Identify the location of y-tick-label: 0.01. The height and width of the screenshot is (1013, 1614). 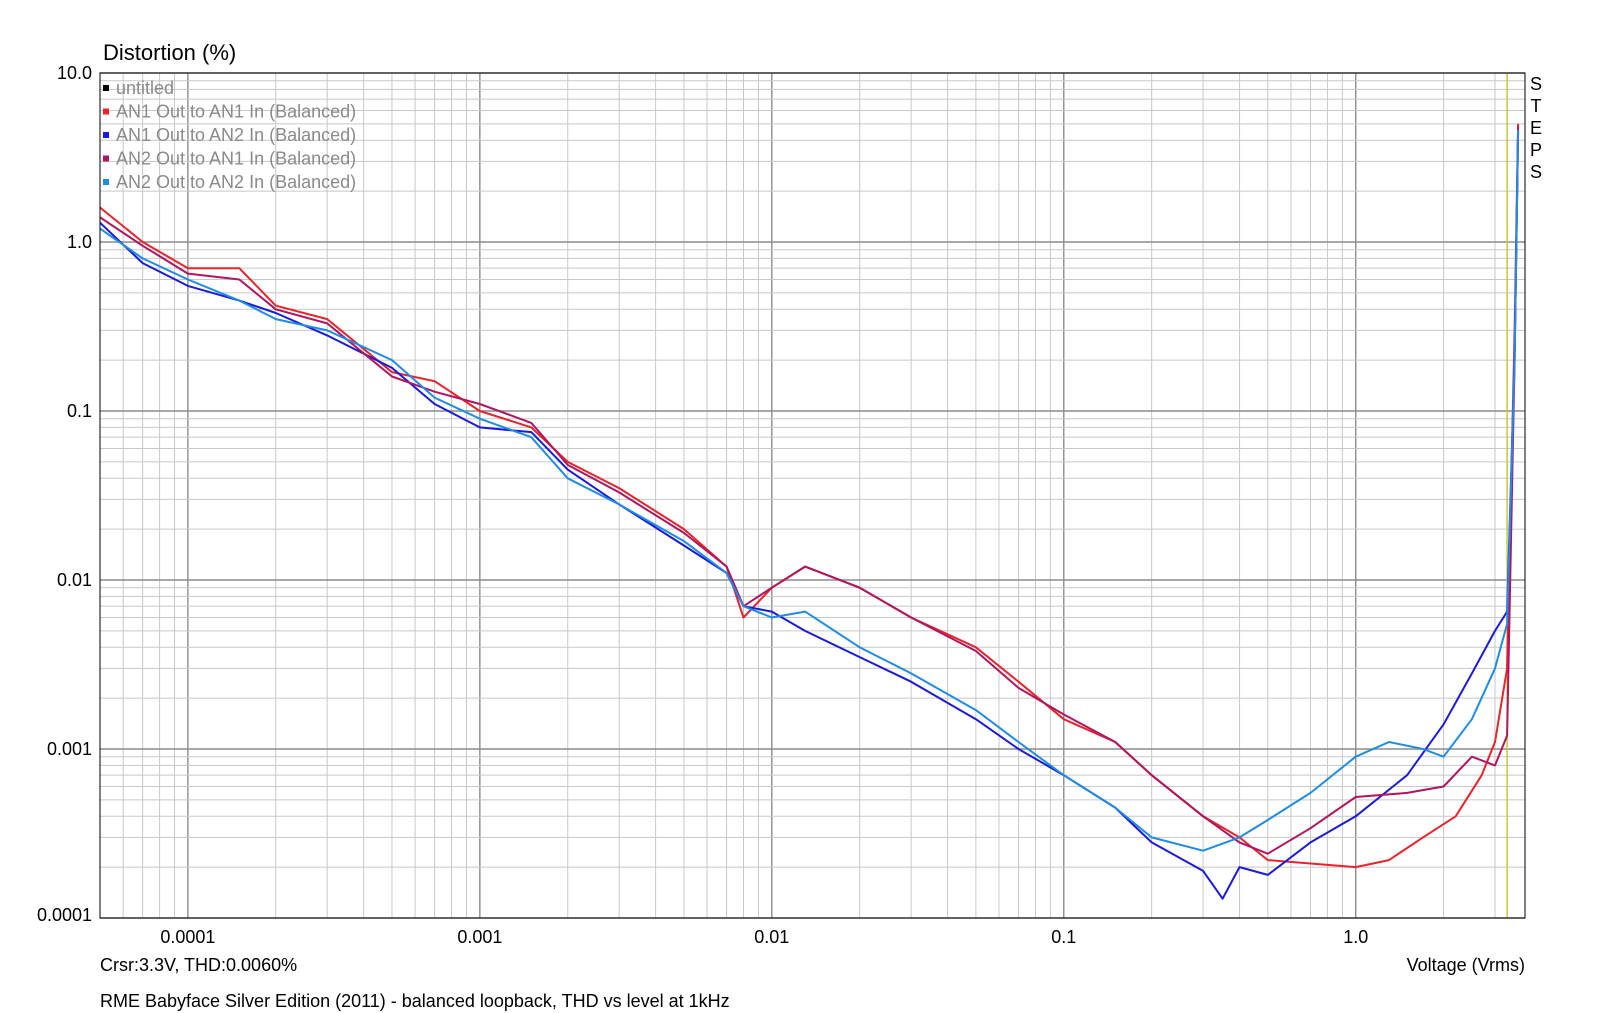
(74, 580).